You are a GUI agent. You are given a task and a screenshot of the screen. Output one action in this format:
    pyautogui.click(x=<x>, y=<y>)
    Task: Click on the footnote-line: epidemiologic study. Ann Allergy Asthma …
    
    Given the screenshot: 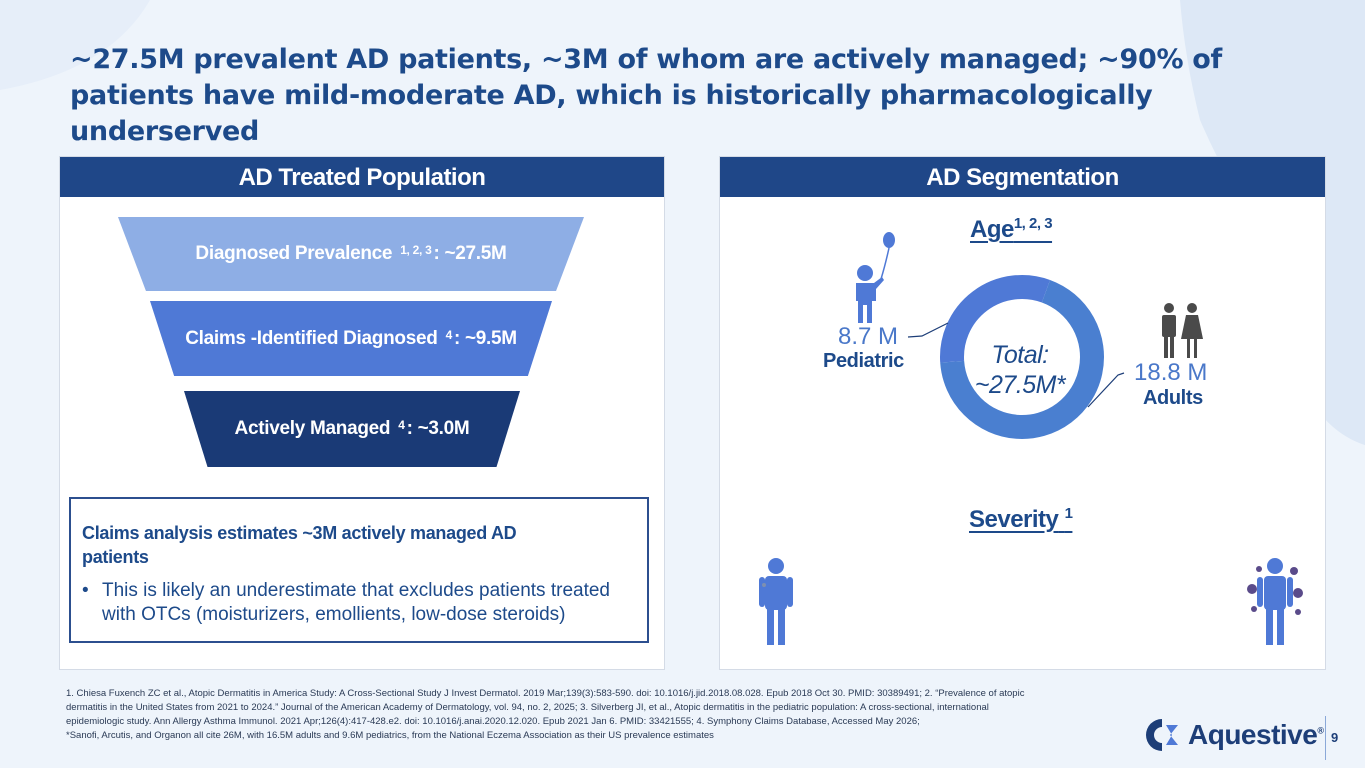 What is the action you would take?
    pyautogui.click(x=493, y=722)
    